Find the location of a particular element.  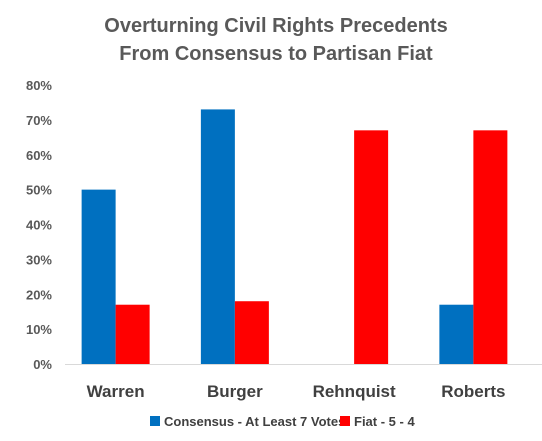

y-tick-label: 60% is located at coordinates (39, 155).